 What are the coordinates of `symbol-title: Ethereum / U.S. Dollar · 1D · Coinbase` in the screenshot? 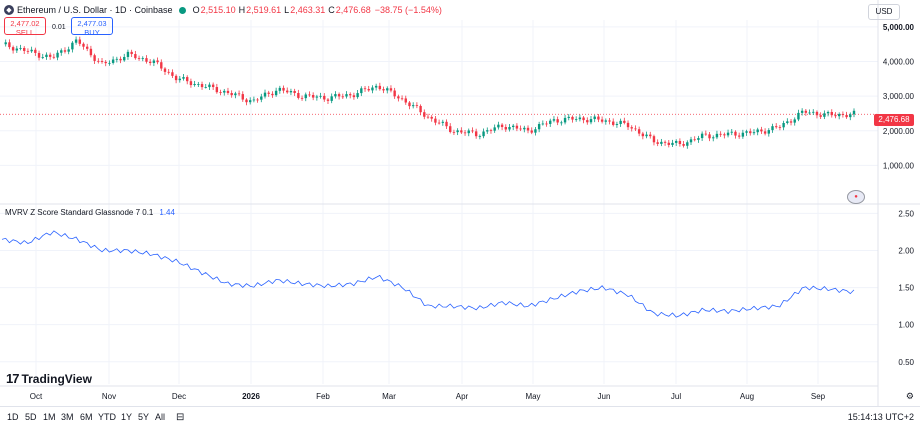 It's located at (95, 10).